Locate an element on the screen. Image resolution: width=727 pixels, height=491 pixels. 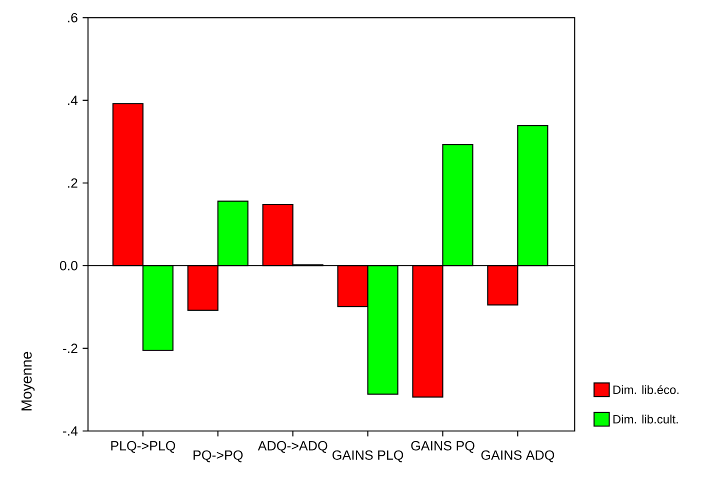
y-tick-label: 0.0 is located at coordinates (69, 265).